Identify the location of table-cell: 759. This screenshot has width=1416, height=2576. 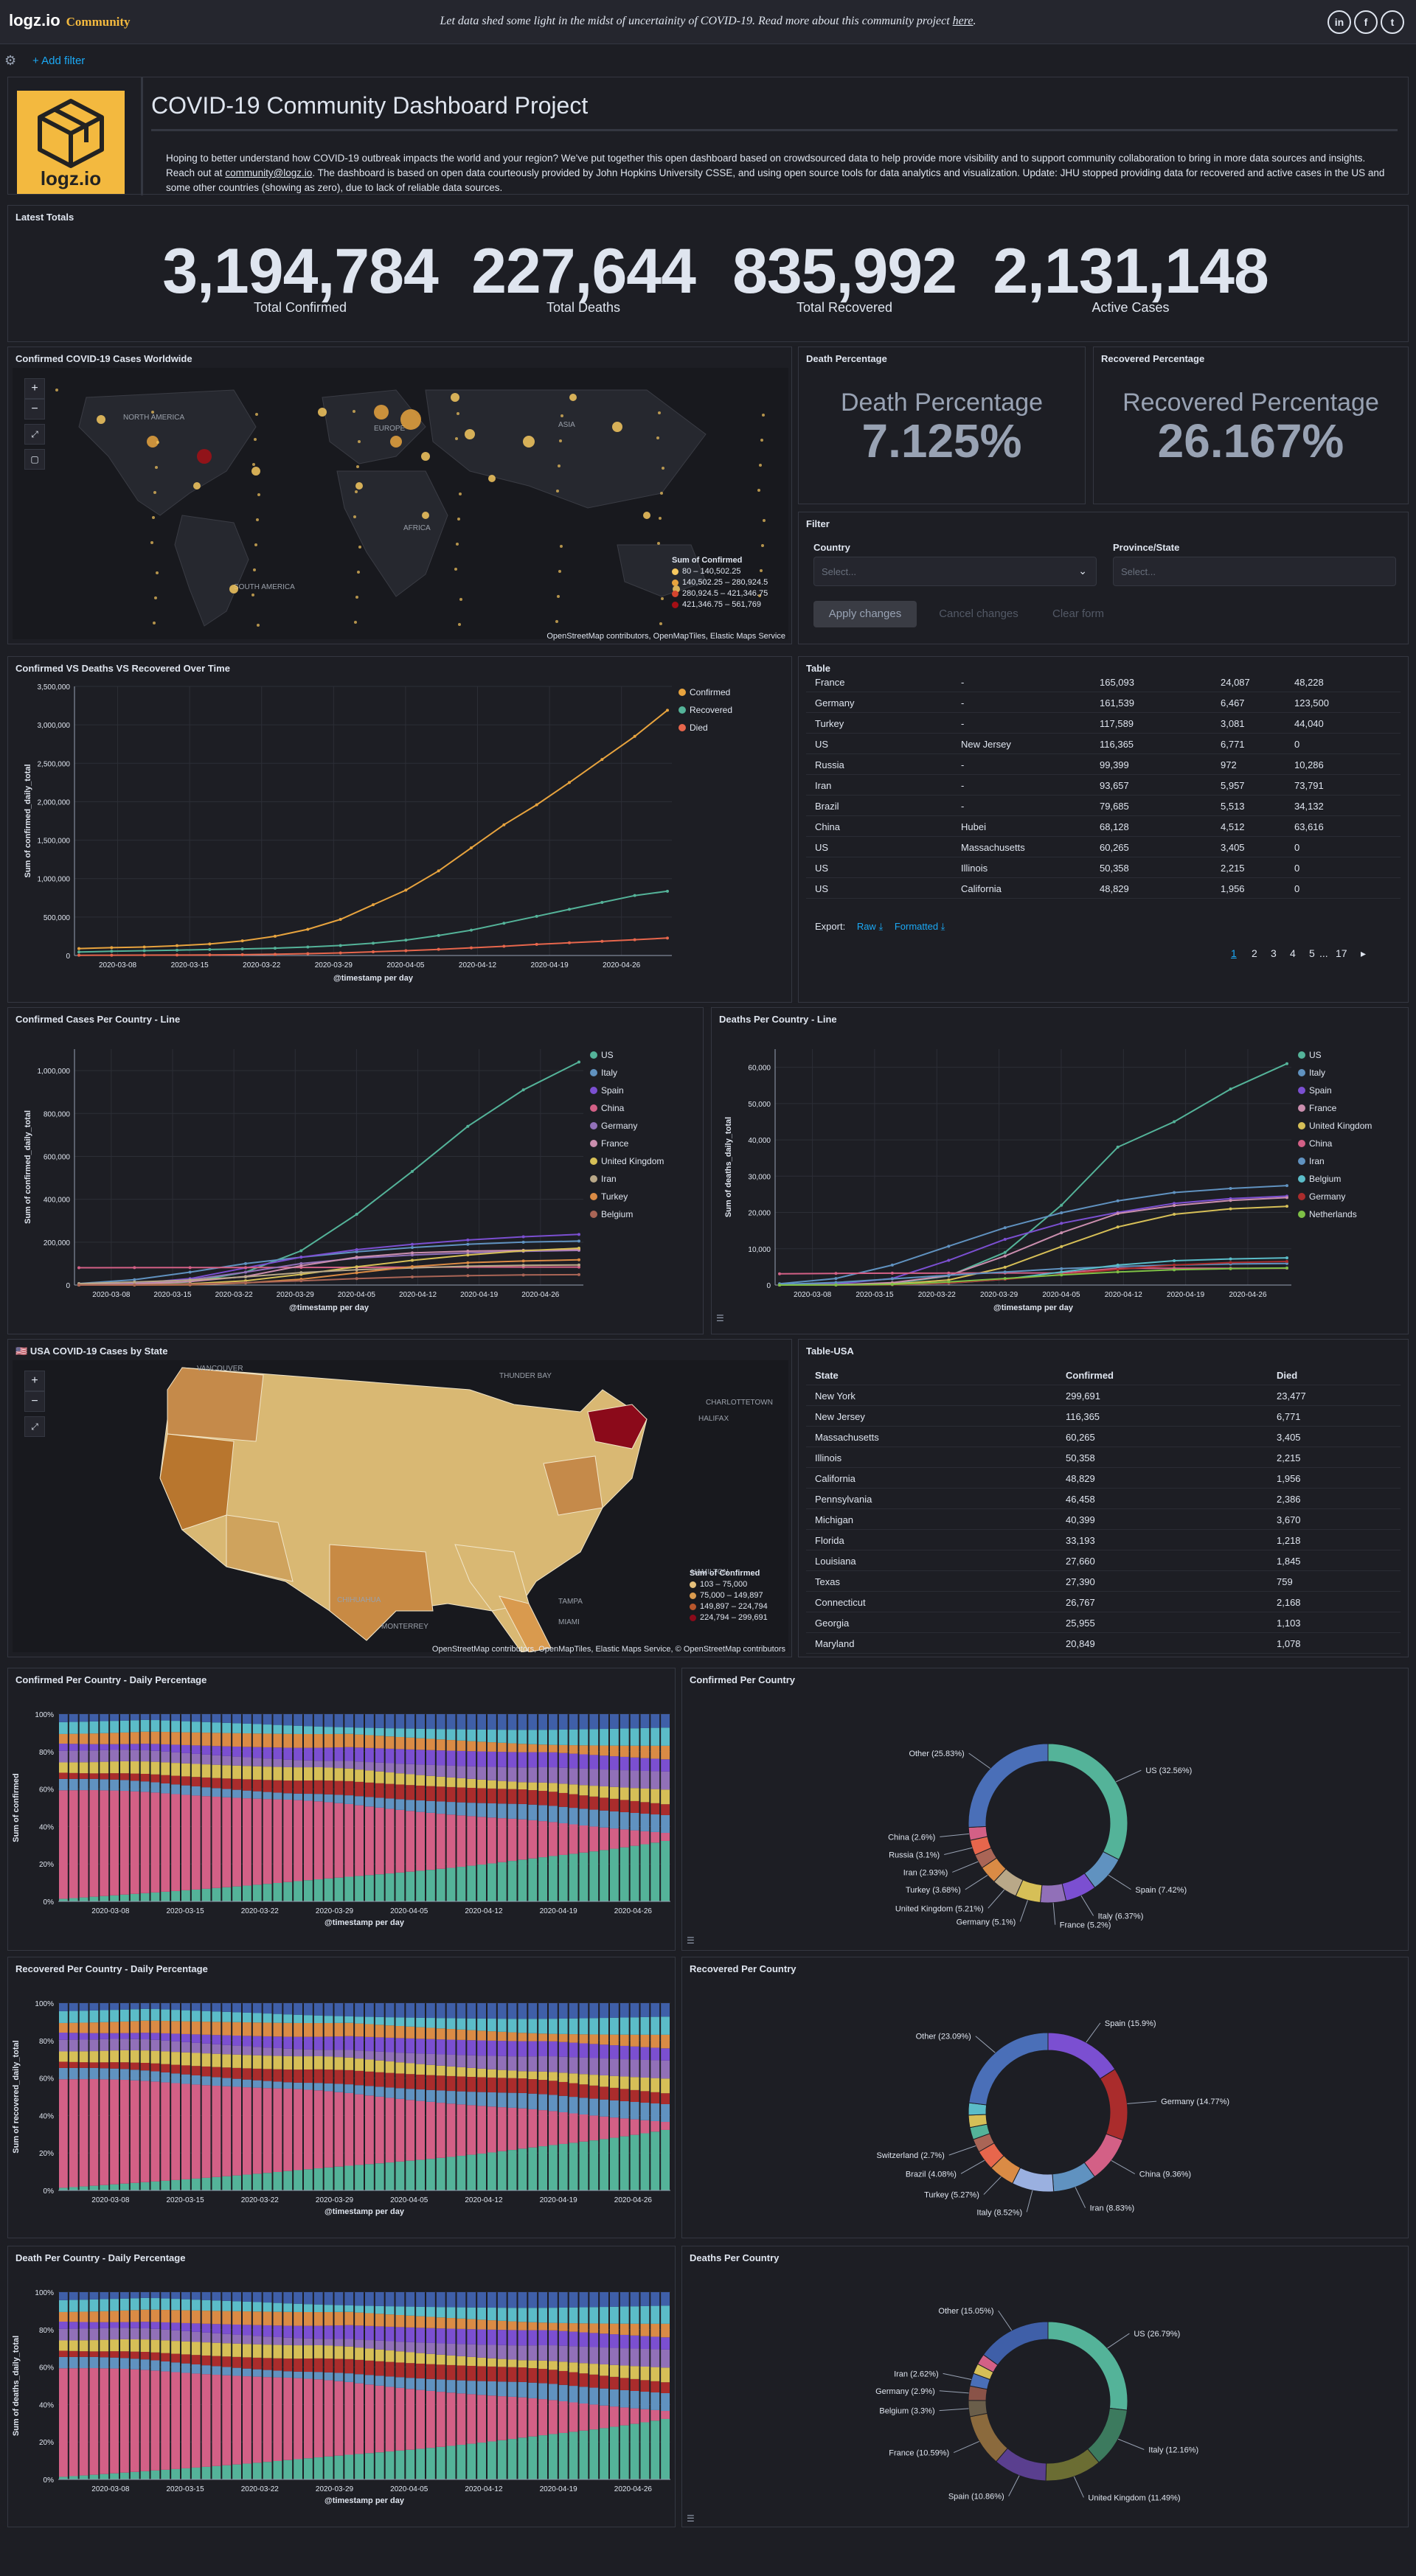
(1285, 1581).